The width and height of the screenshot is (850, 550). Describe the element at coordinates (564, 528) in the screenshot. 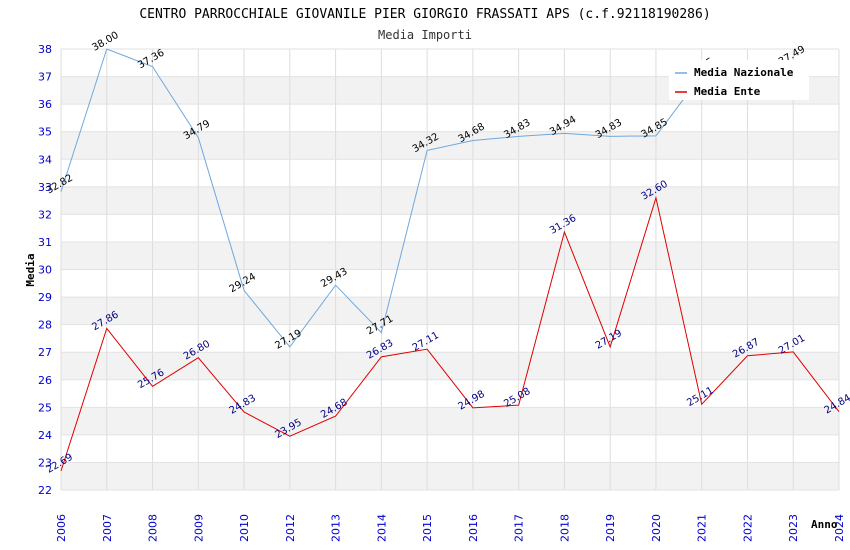

I see `x-tick-label: 2018` at that location.